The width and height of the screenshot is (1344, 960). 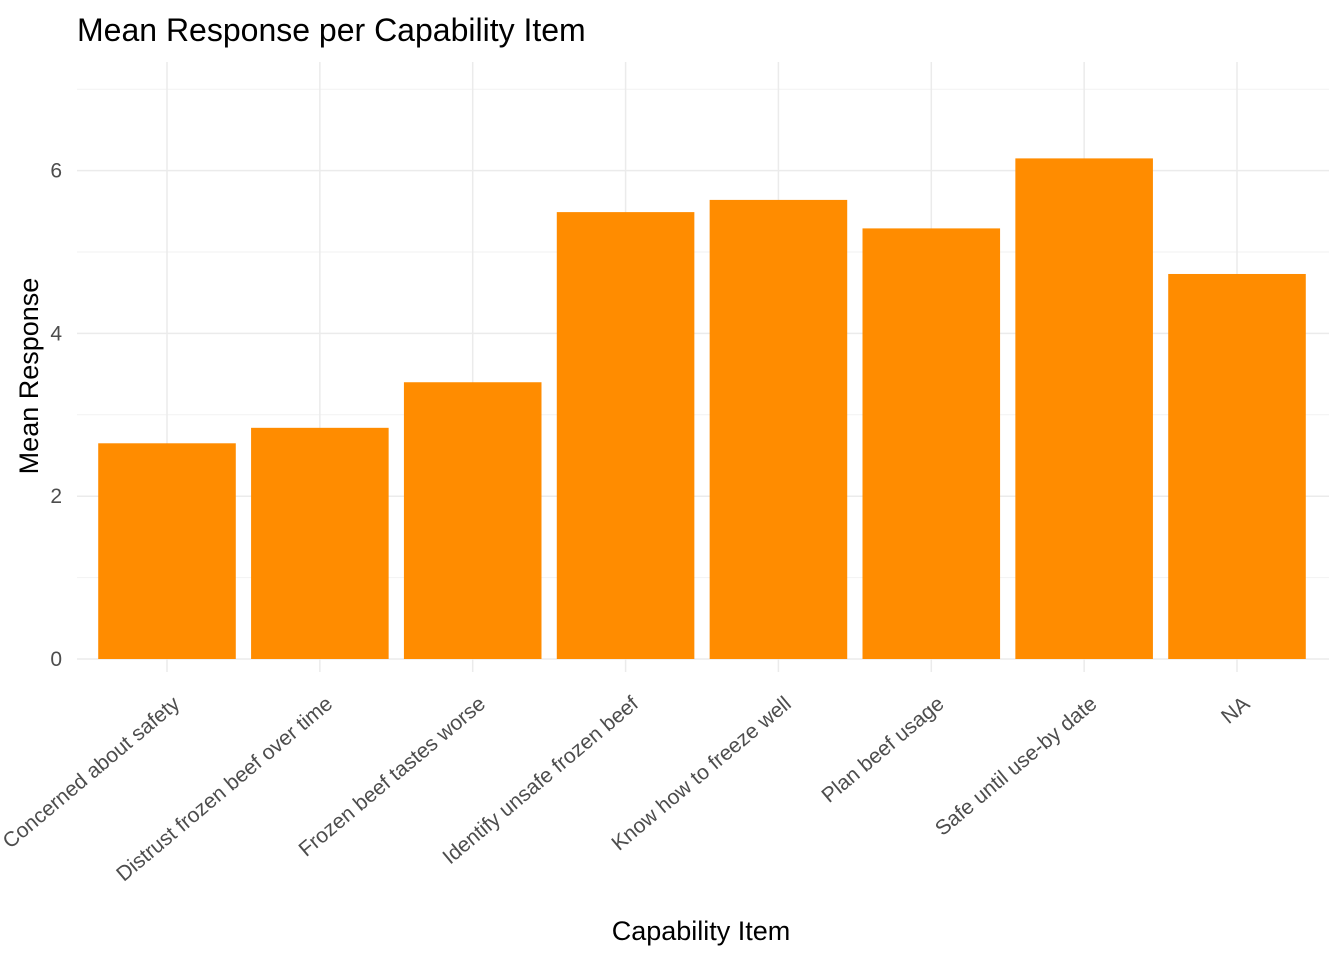 I want to click on y-axis-title: Mean Response, so click(x=29, y=376).